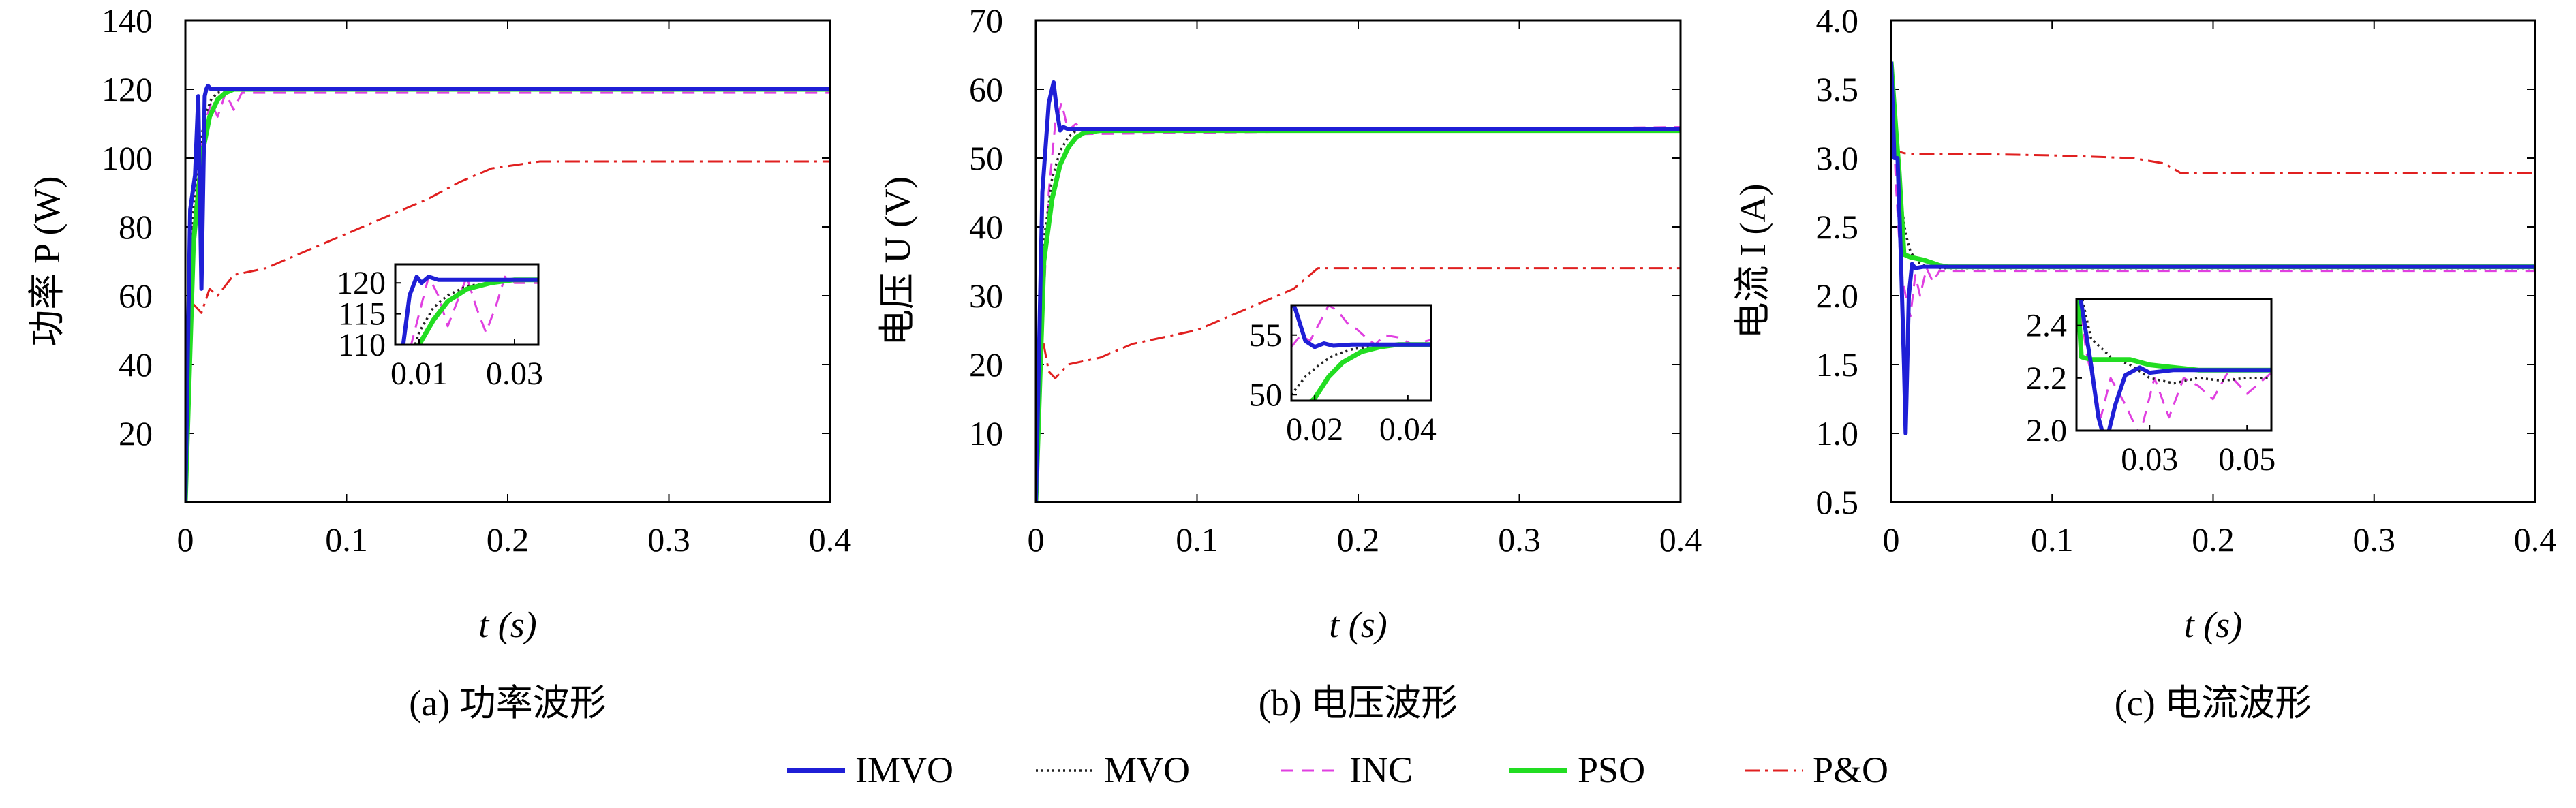 The image size is (2576, 808). I want to click on inset-x-tick-label: 0.04, so click(1408, 430).